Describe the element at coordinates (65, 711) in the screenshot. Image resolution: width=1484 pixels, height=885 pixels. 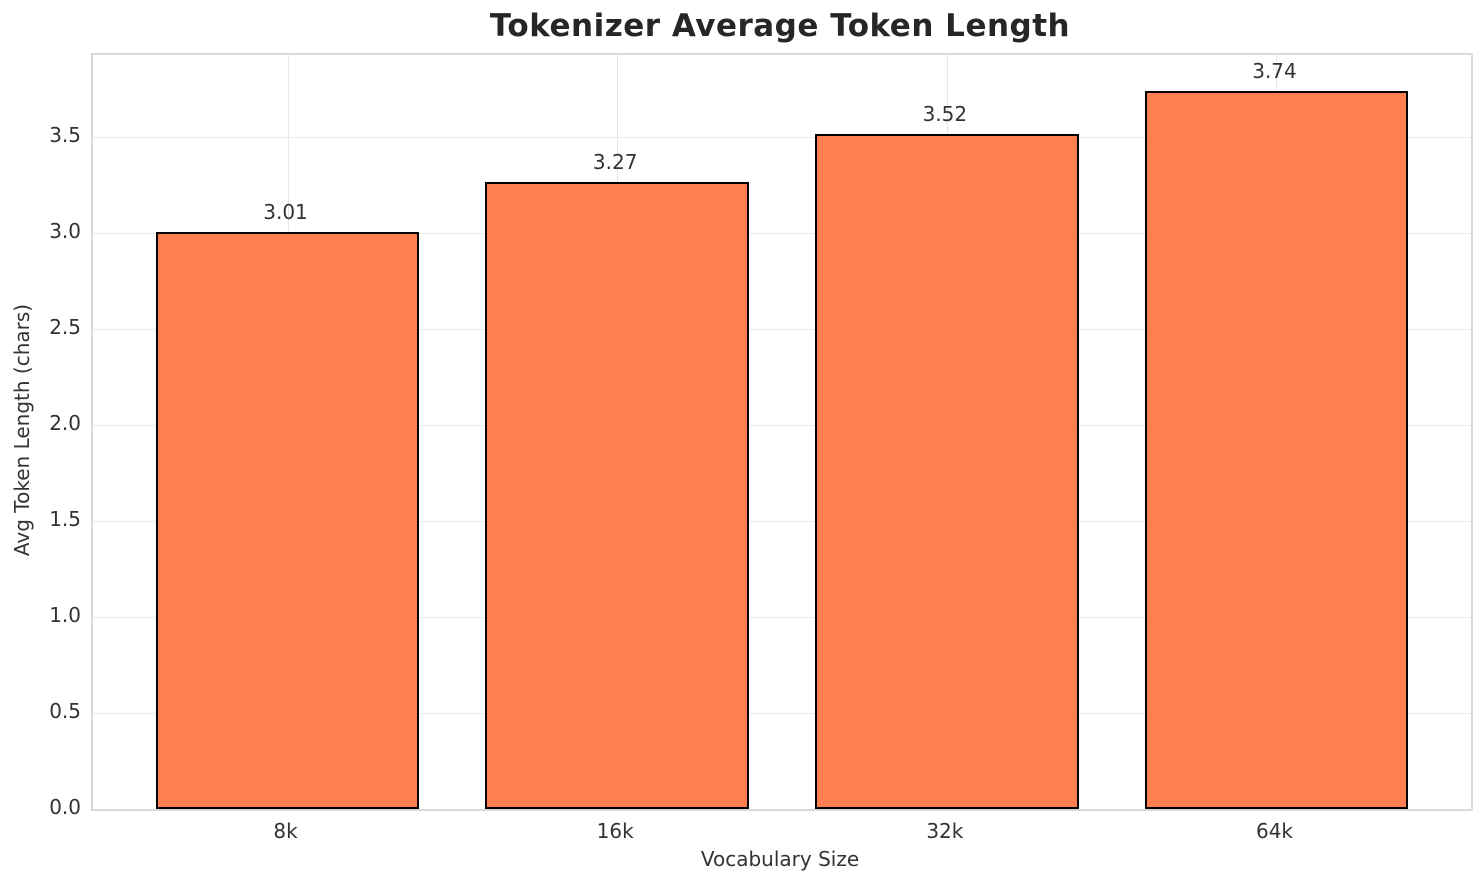
I see `y-tick-label: 0.5` at that location.